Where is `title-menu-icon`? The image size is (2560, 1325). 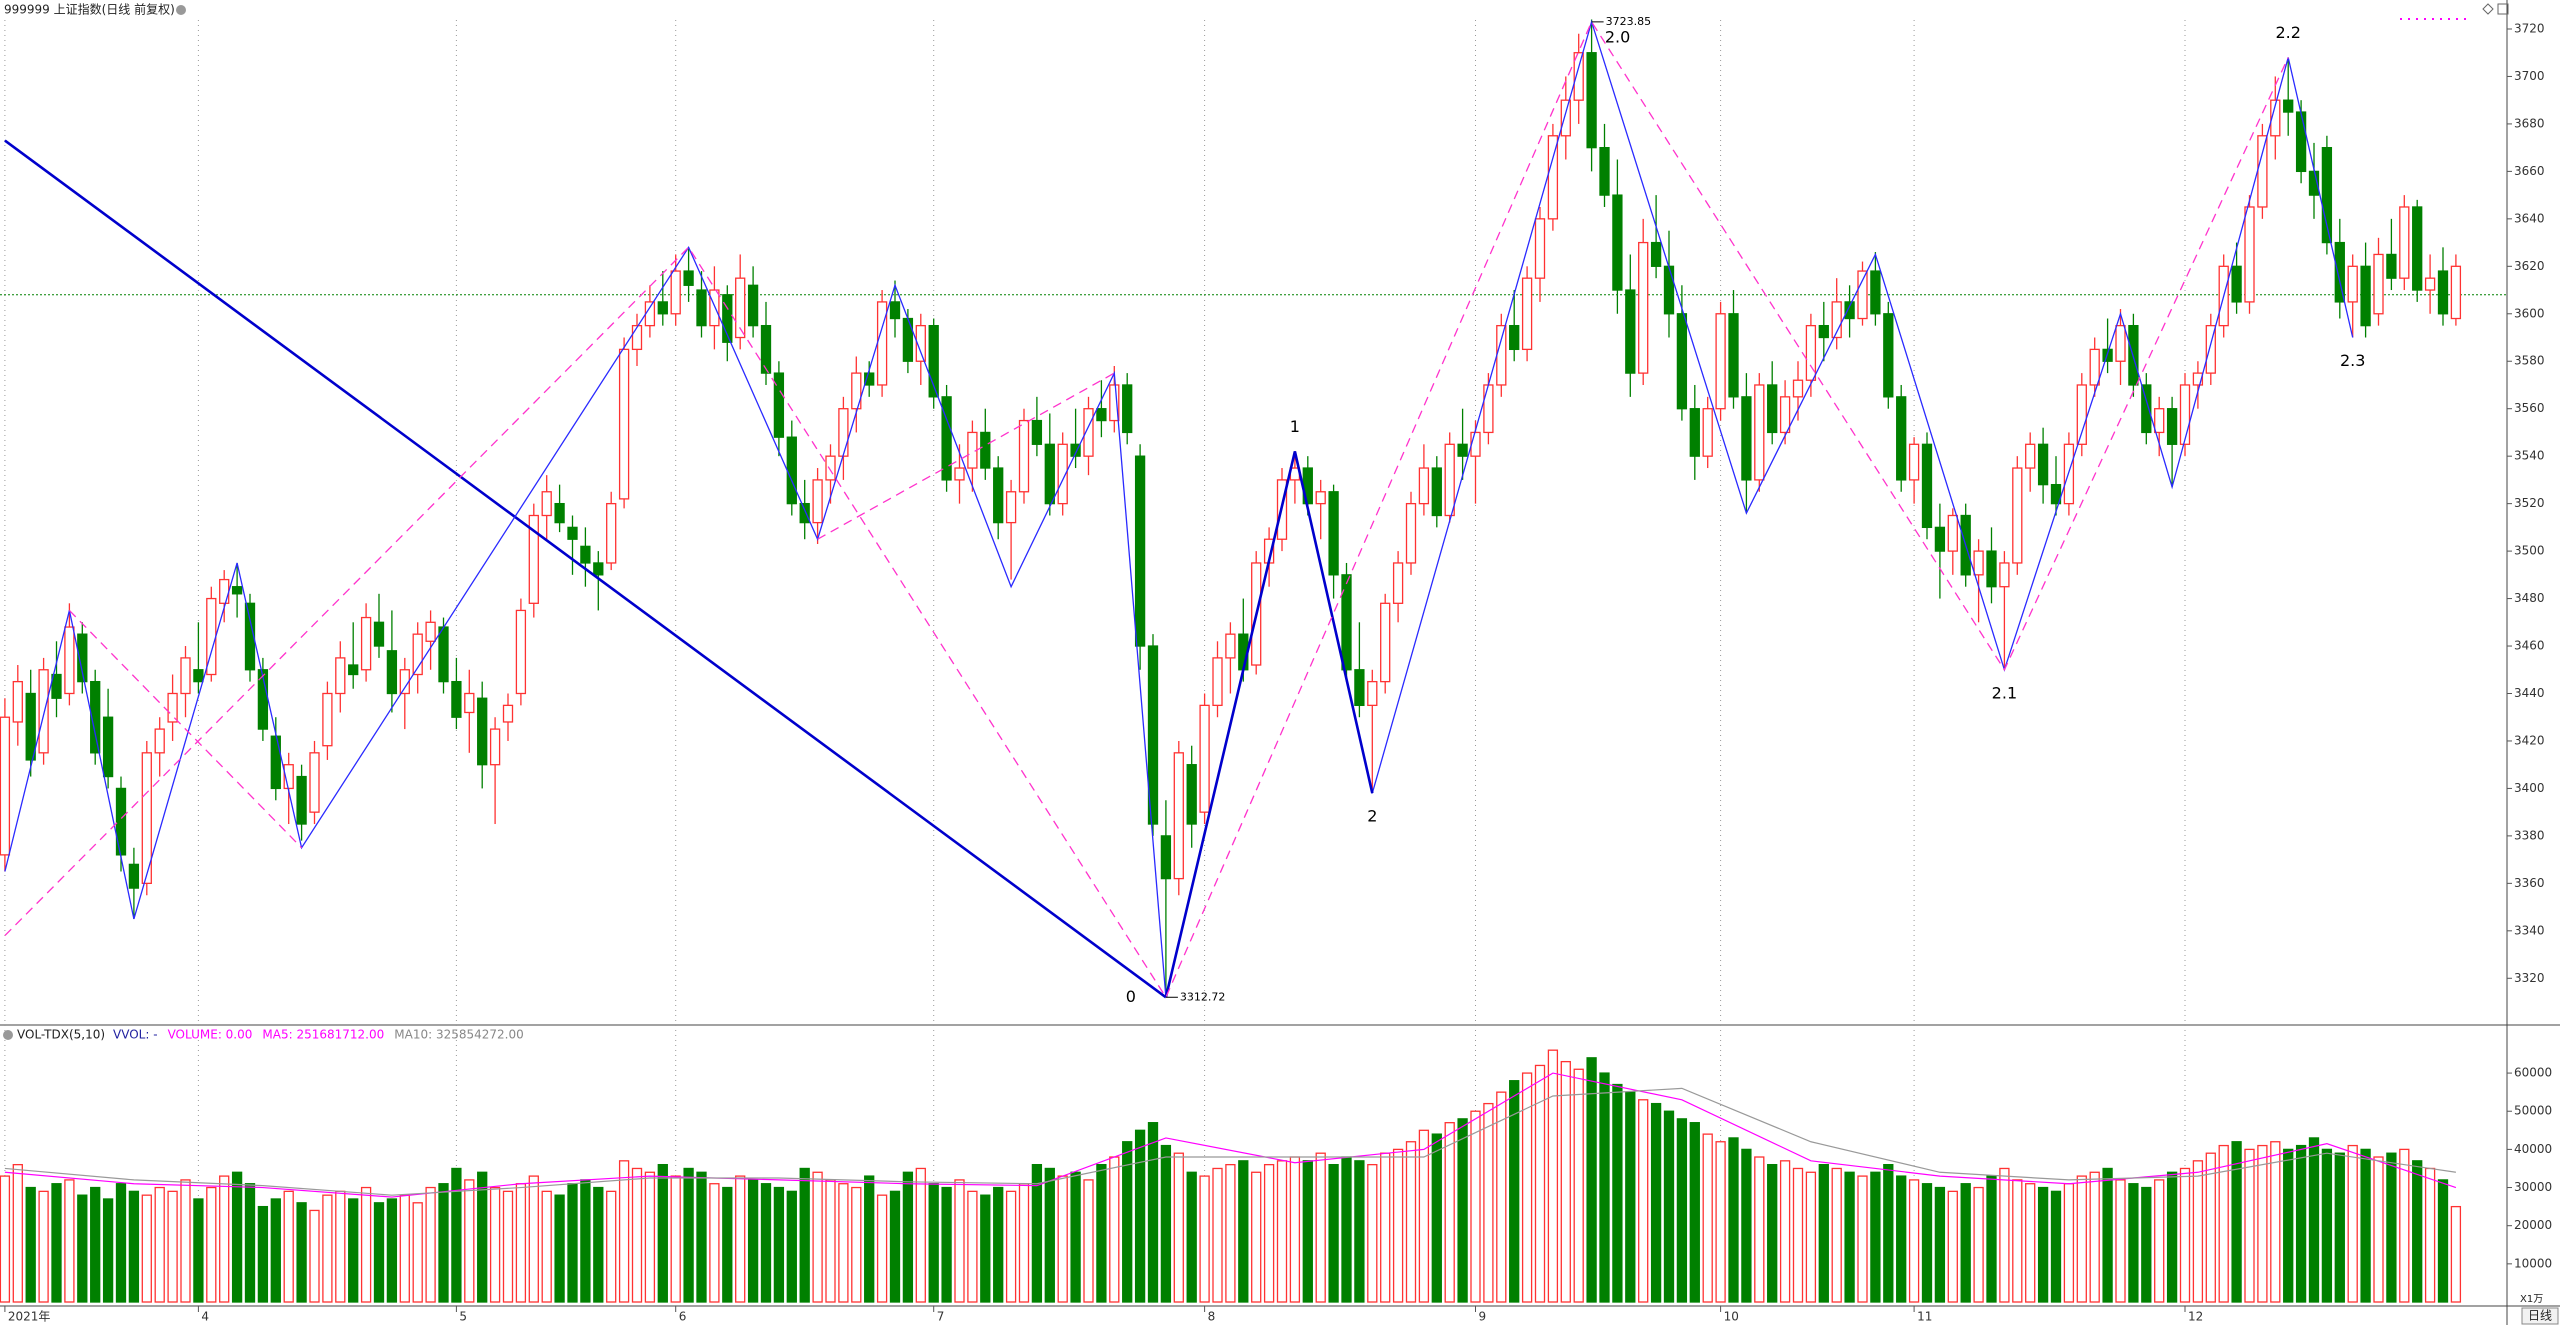
title-menu-icon is located at coordinates (181, 10).